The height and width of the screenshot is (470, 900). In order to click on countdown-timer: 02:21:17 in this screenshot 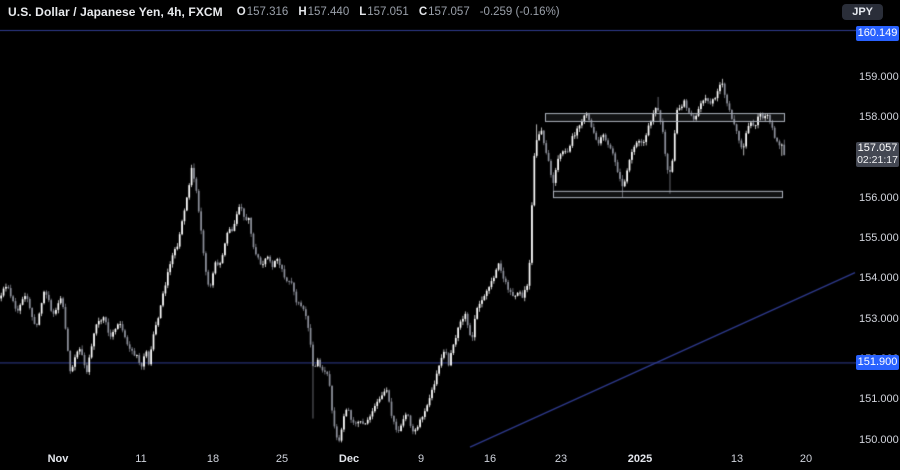, I will do `click(877, 160)`.